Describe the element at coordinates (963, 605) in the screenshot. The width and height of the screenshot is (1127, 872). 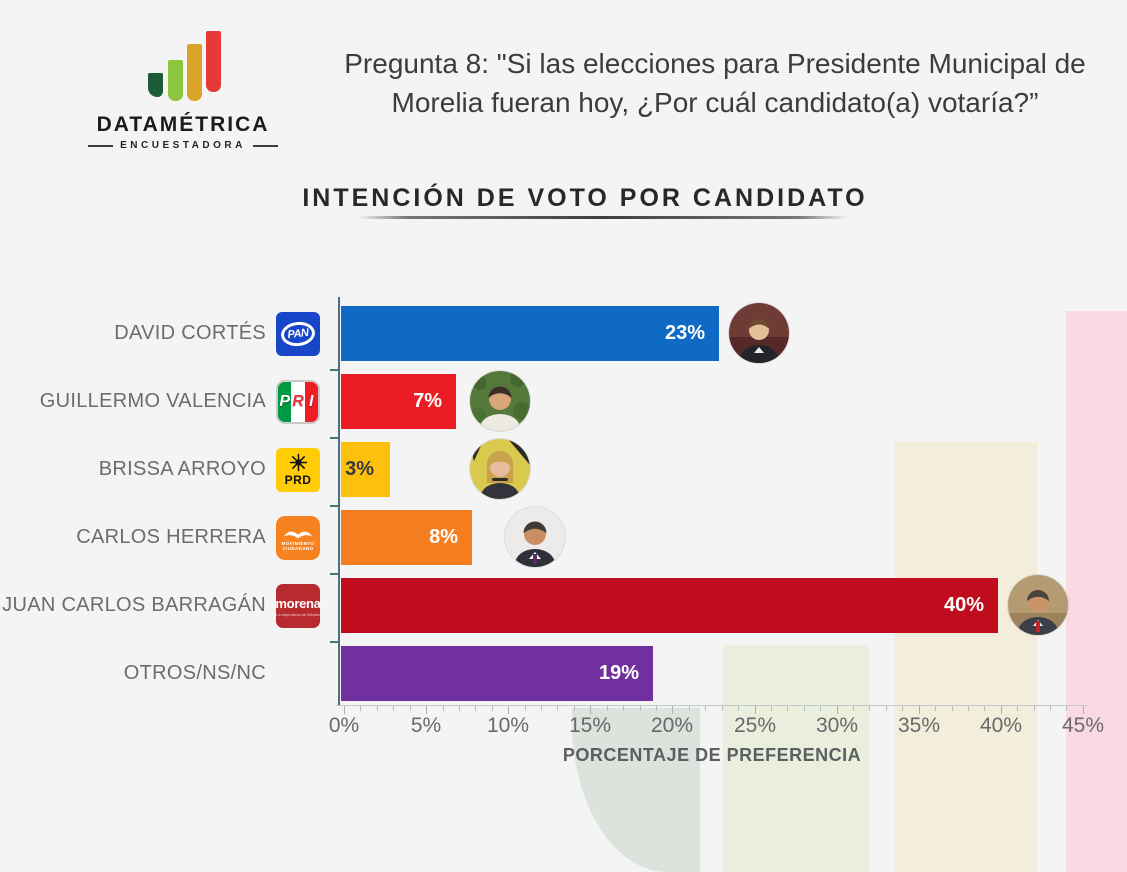
I see `bar-value-label: 40%` at that location.